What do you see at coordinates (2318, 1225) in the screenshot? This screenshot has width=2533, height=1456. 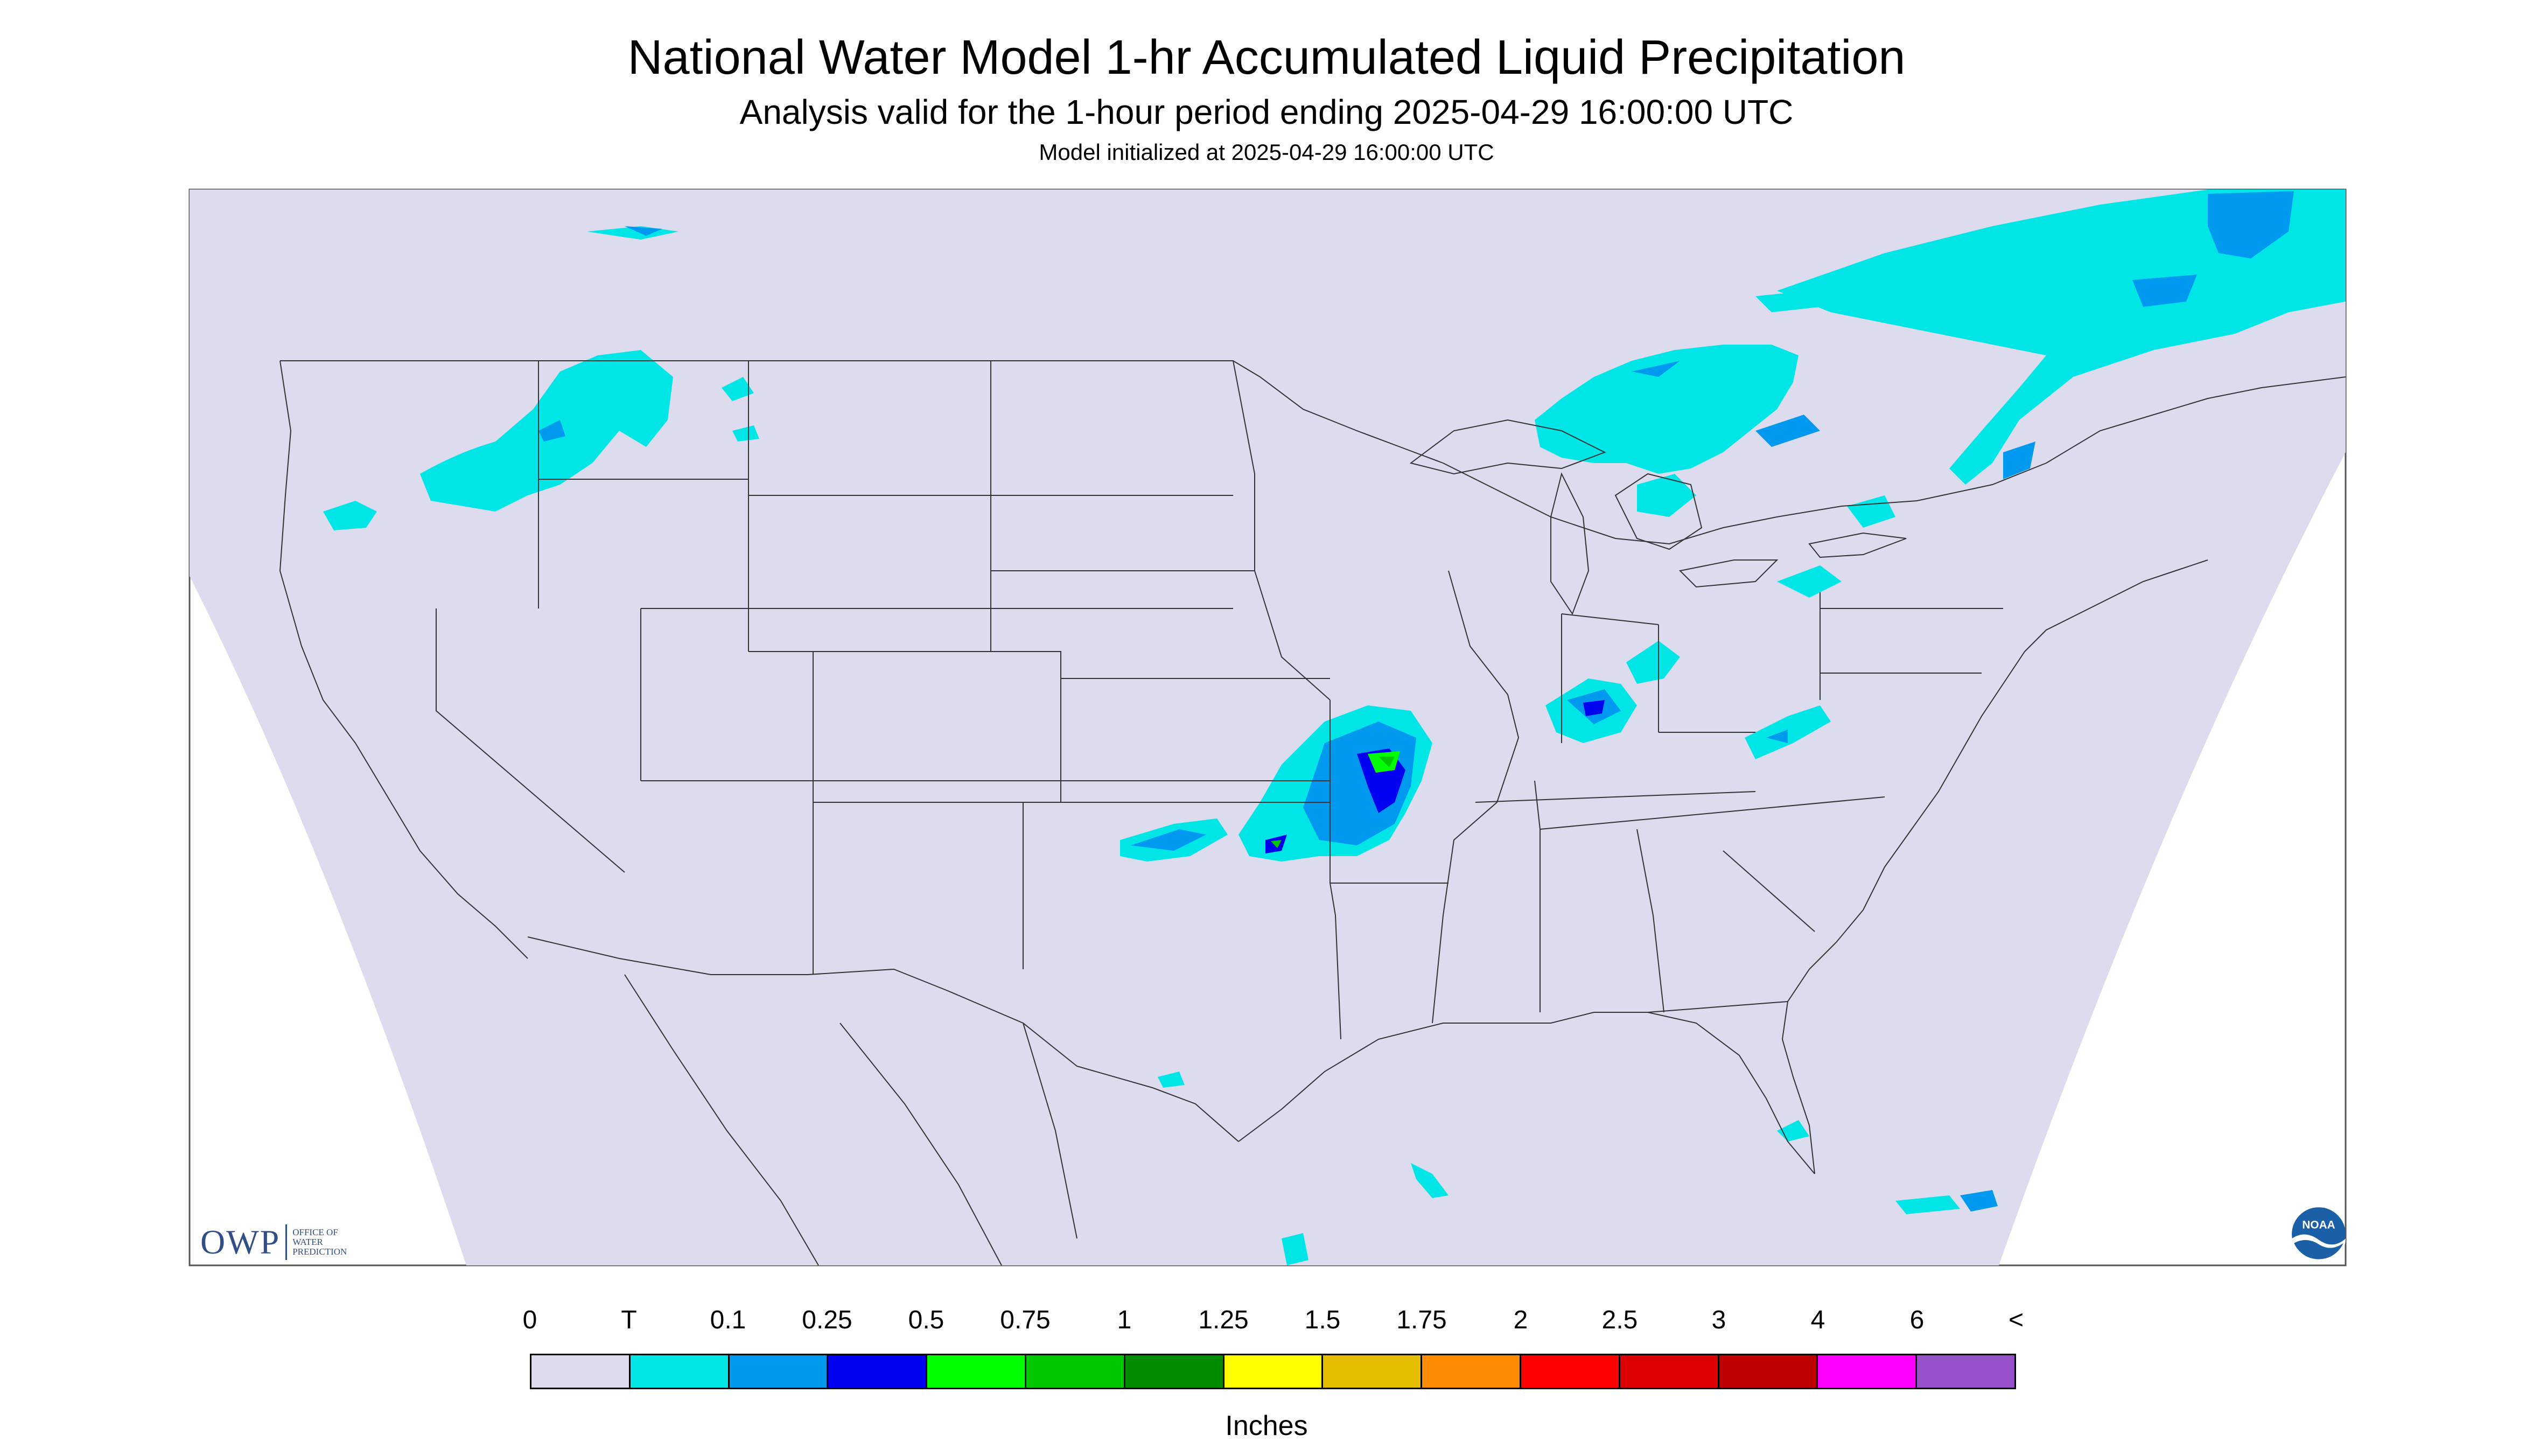 I see `noaa-logo-text: NOAA` at bounding box center [2318, 1225].